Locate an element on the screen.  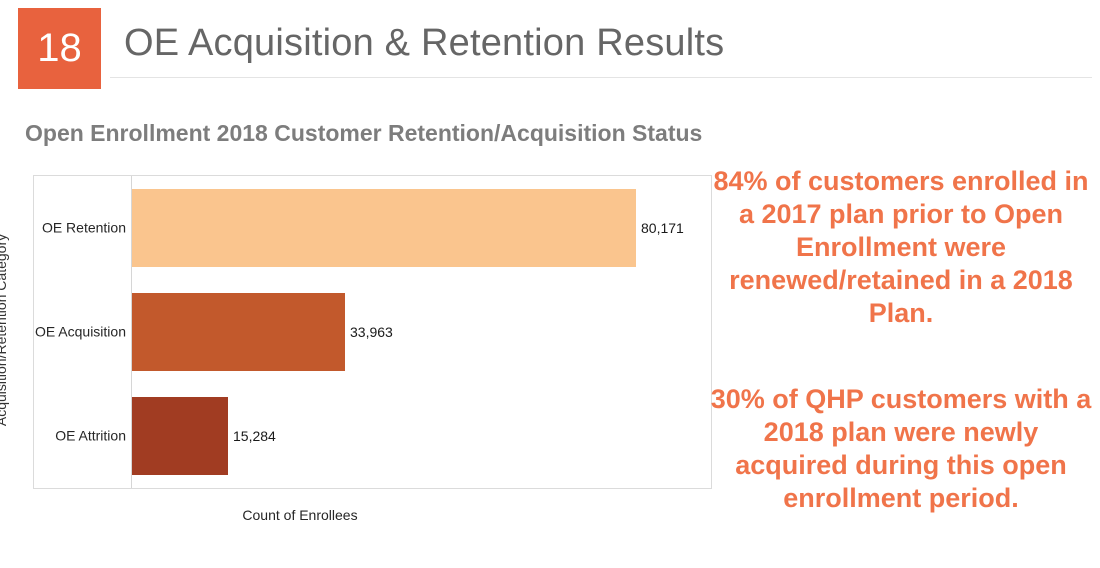
value-label: 80,171 is located at coordinates (662, 228).